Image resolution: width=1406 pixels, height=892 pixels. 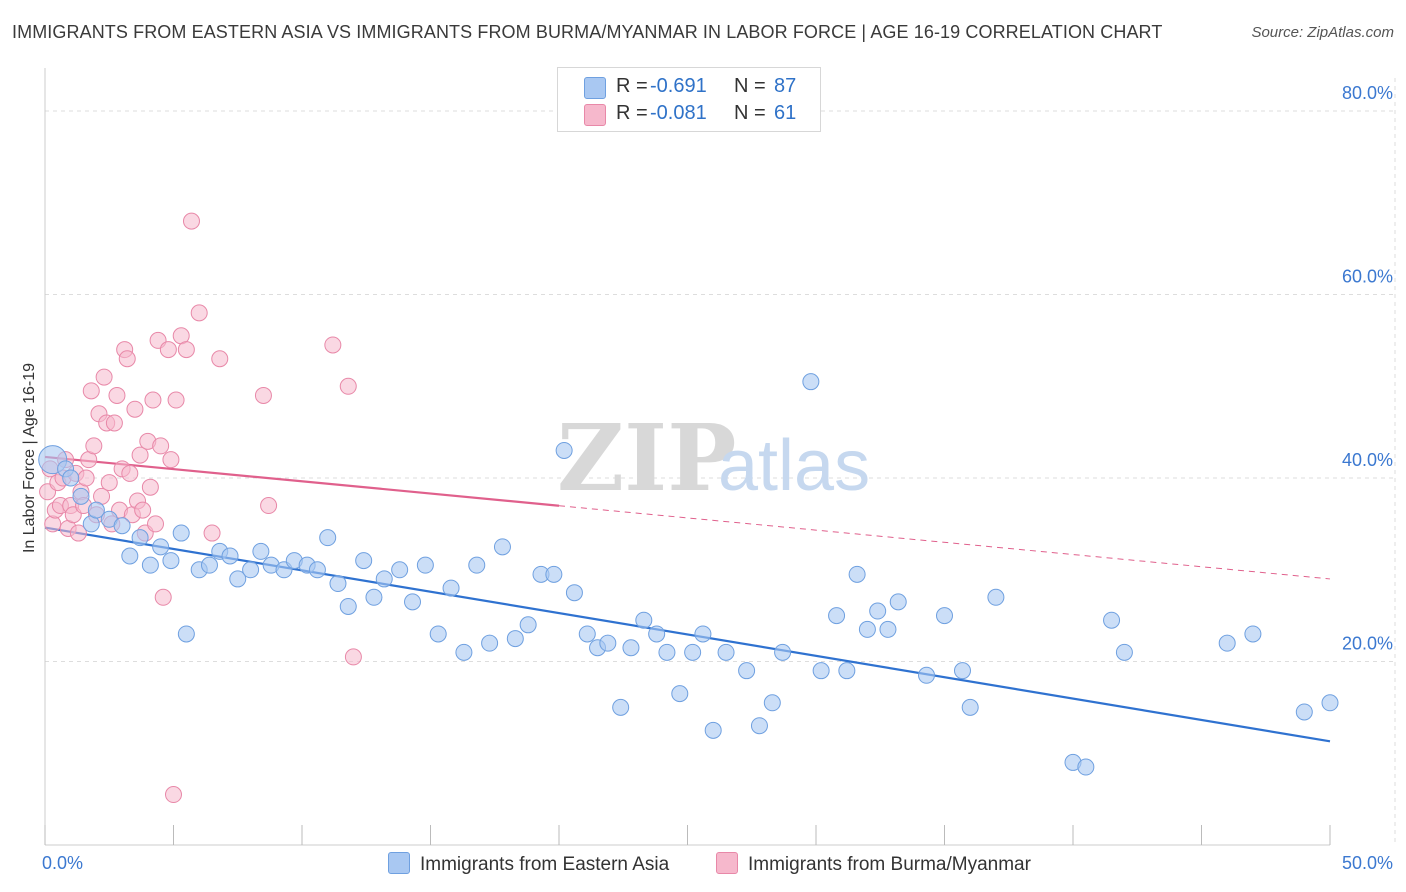 I want to click on stats-legend: R = -0.691 N = 87 R = -0.081 N = 61, so click(x=689, y=99).